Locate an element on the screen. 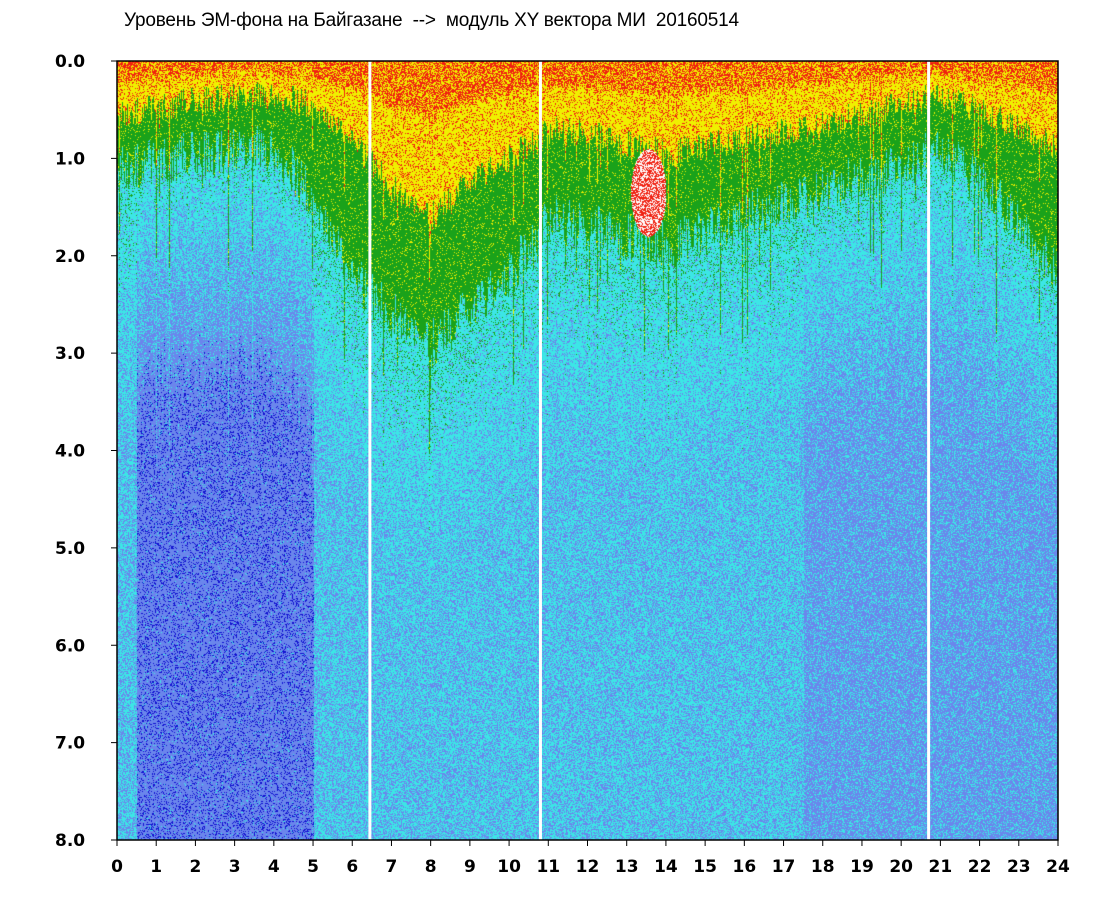 This screenshot has height=900, width=1096. x-tick-label: 20 is located at coordinates (901, 867).